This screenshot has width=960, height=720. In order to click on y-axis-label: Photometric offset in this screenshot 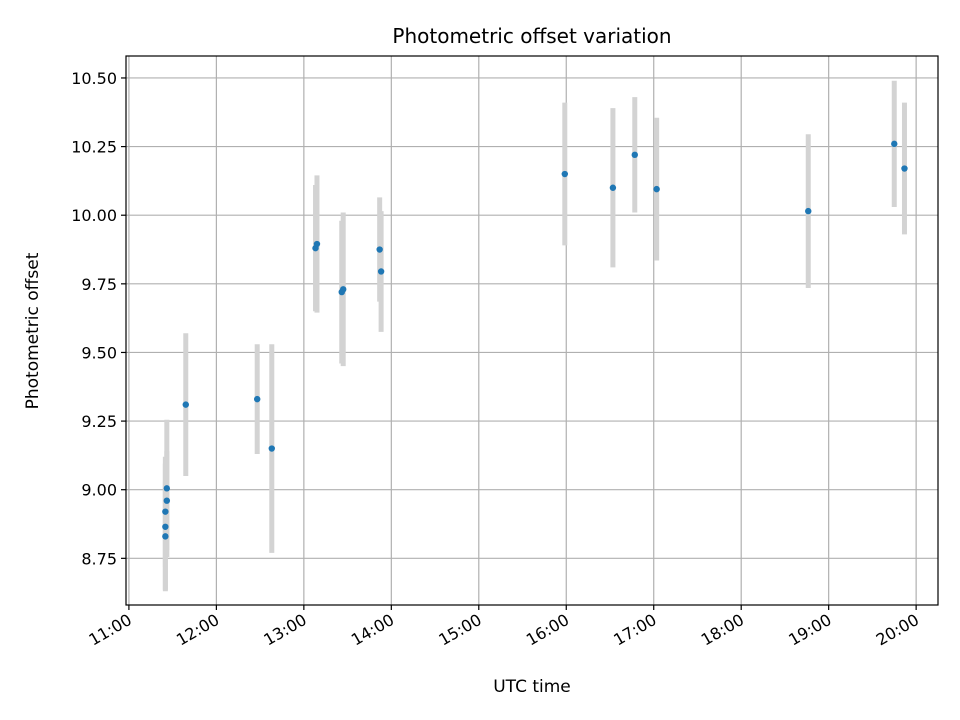, I will do `click(33, 330)`.